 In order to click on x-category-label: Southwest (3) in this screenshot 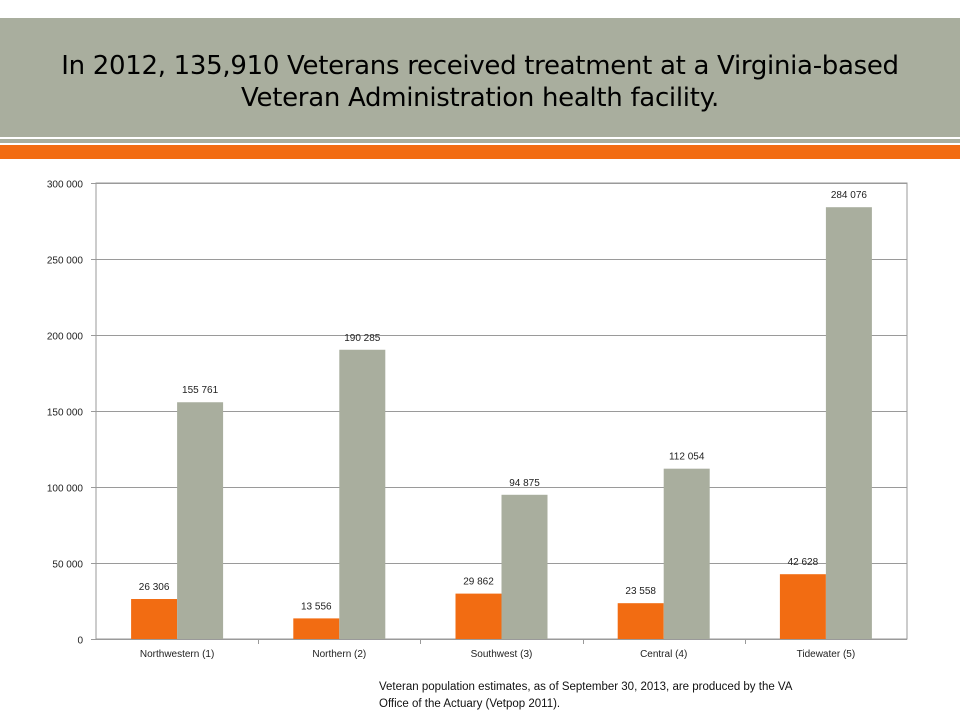, I will do `click(502, 654)`.